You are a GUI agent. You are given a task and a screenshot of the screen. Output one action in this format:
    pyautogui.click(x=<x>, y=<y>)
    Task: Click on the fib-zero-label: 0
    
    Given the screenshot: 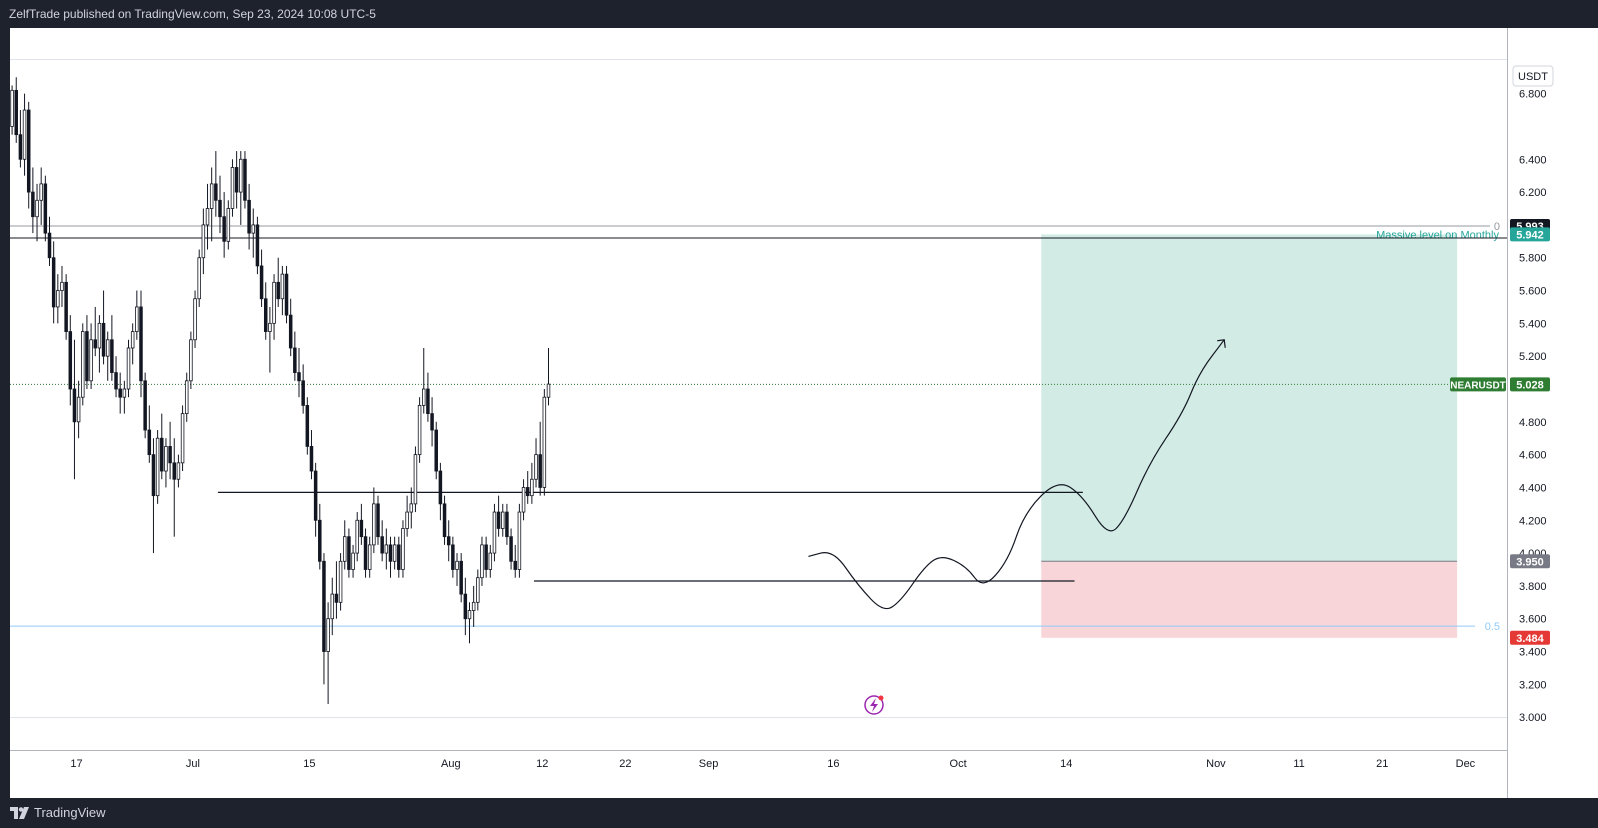 What is the action you would take?
    pyautogui.click(x=1497, y=227)
    